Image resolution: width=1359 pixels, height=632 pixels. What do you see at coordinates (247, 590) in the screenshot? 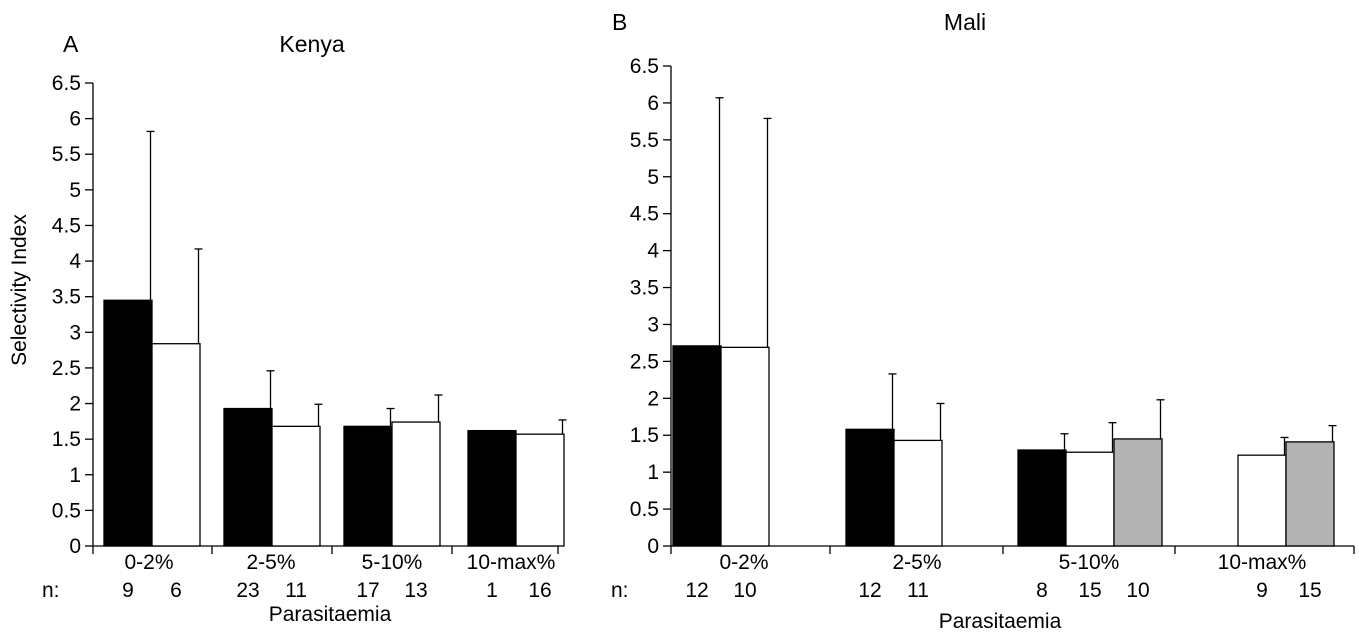
I see `n-label: 23` at bounding box center [247, 590].